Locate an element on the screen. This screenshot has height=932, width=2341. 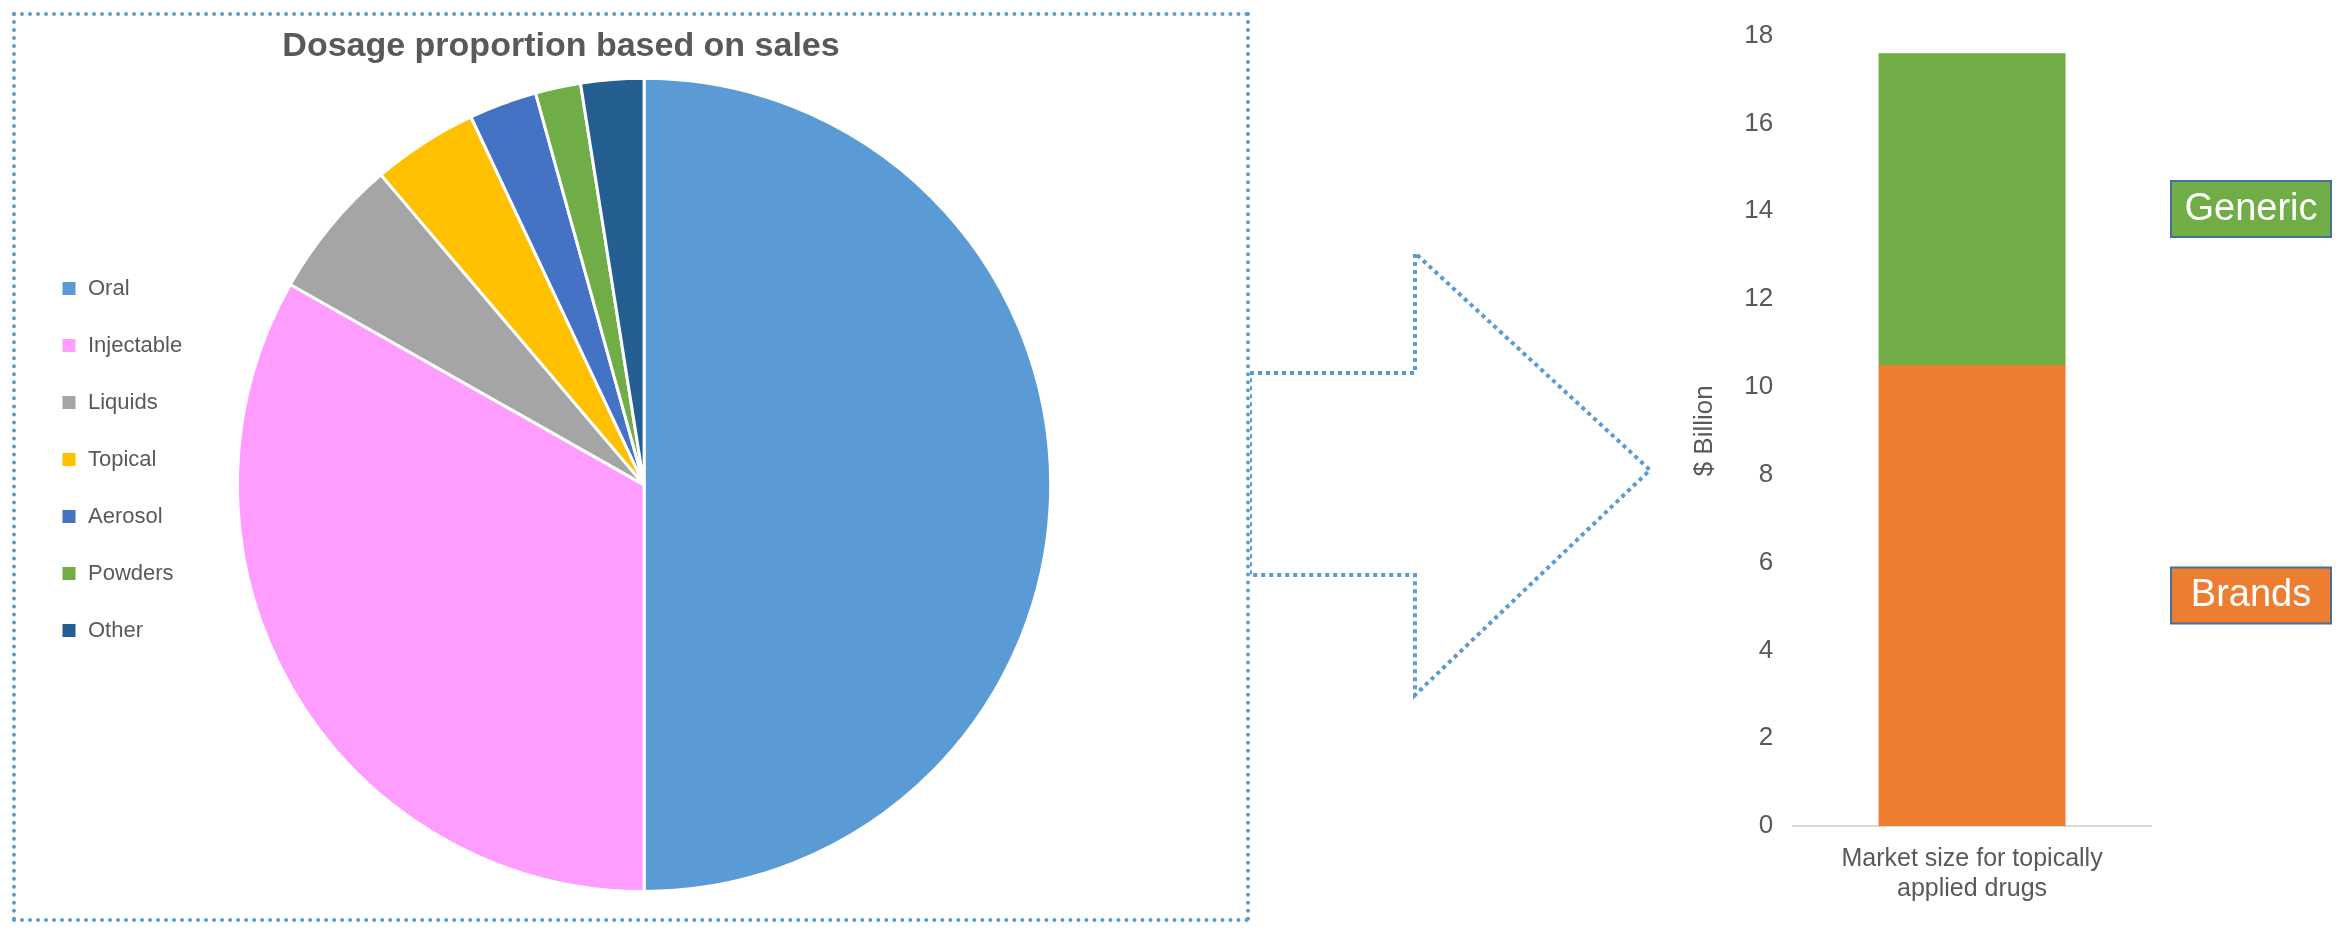
x-tick-label: Market size for topically applied drugs is located at coordinates (1972, 871).